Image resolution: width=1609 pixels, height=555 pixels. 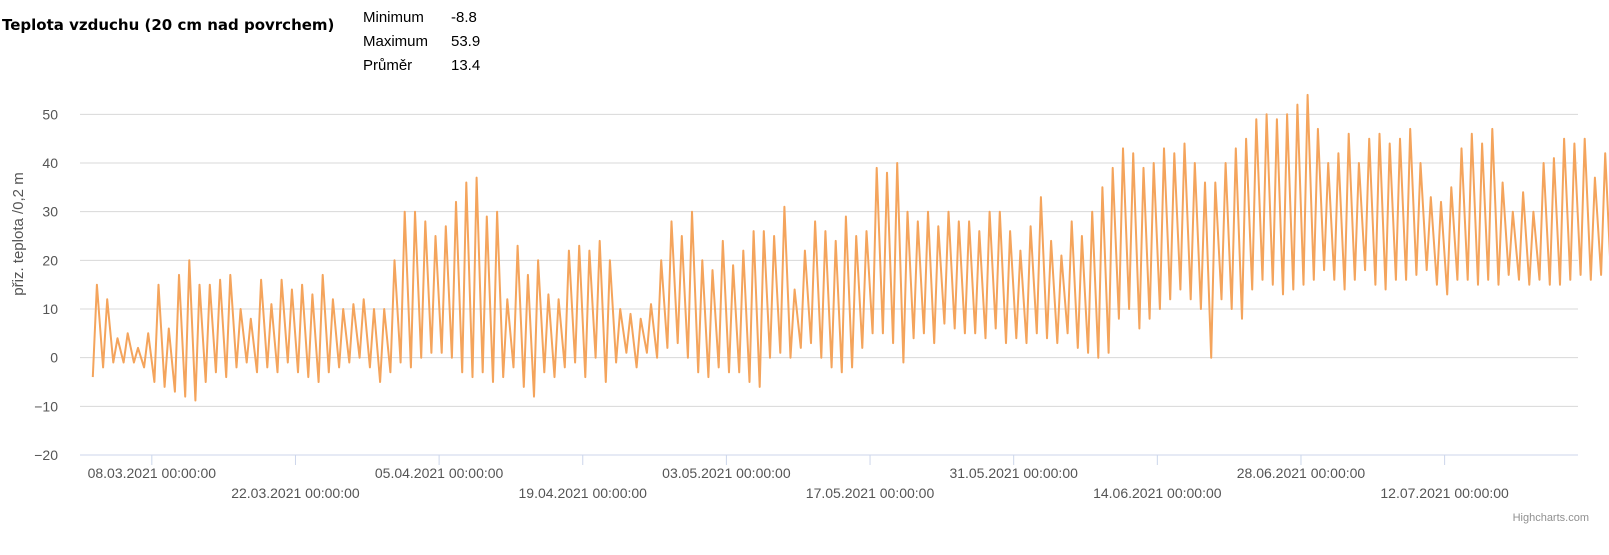 I want to click on chart-title: Teplota vzduchu (20 cm nad povrchem), so click(x=168, y=25).